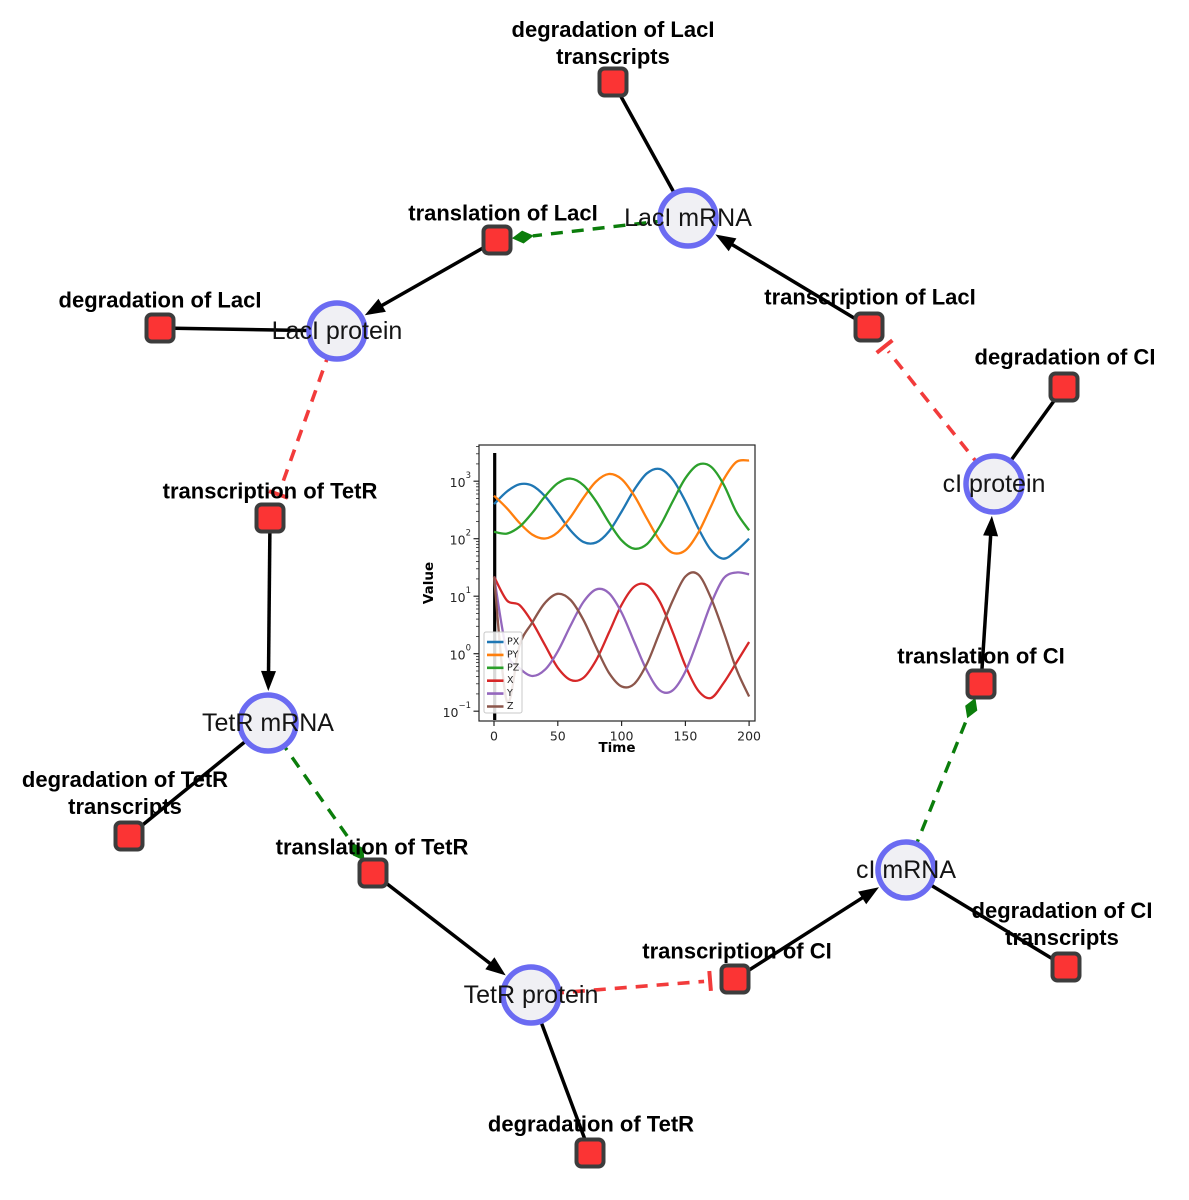  I want to click on series-line-PX, so click(621, 513).